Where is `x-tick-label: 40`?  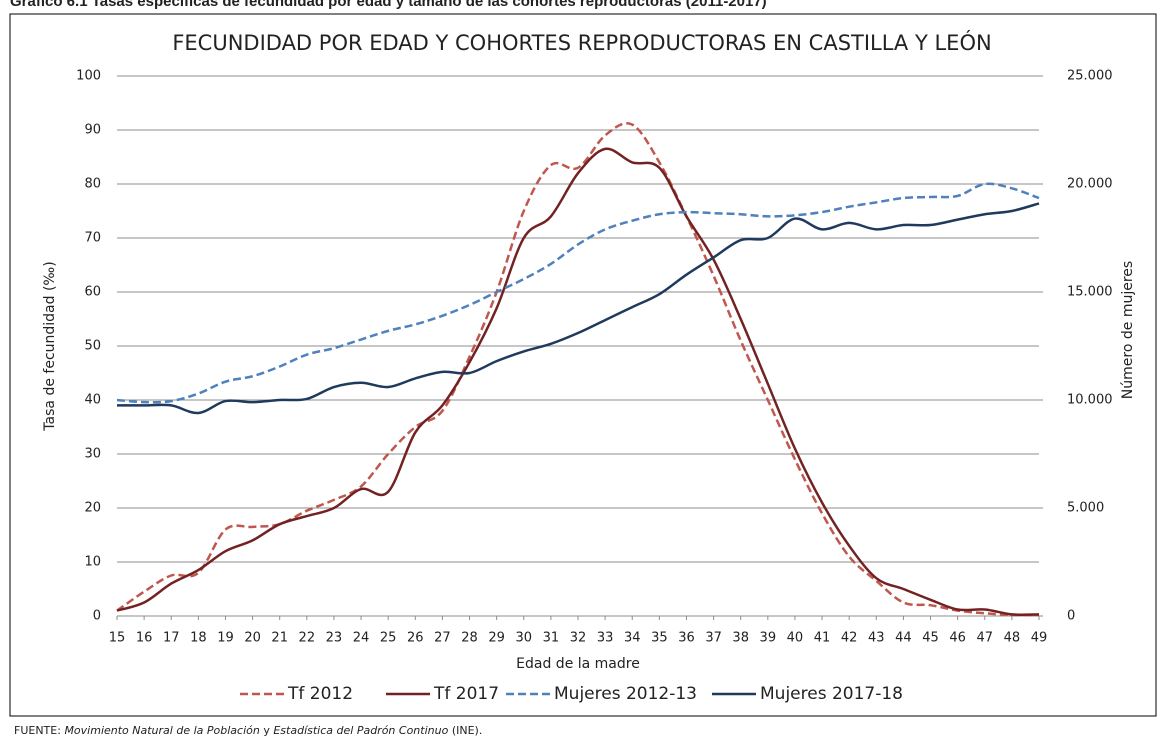 x-tick-label: 40 is located at coordinates (795, 638).